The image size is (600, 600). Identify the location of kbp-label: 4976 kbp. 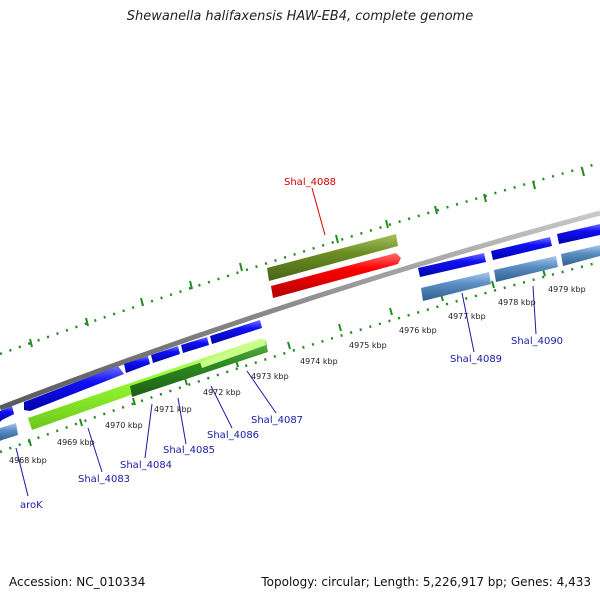
(418, 330).